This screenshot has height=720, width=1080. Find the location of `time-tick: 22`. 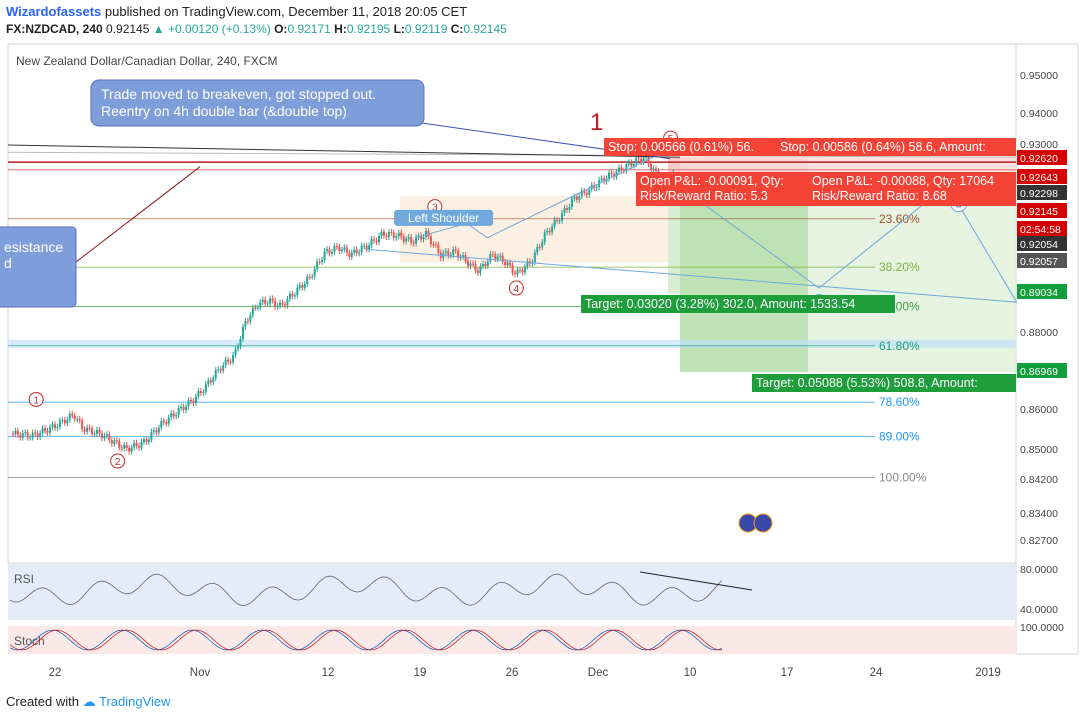

time-tick: 22 is located at coordinates (55, 673).